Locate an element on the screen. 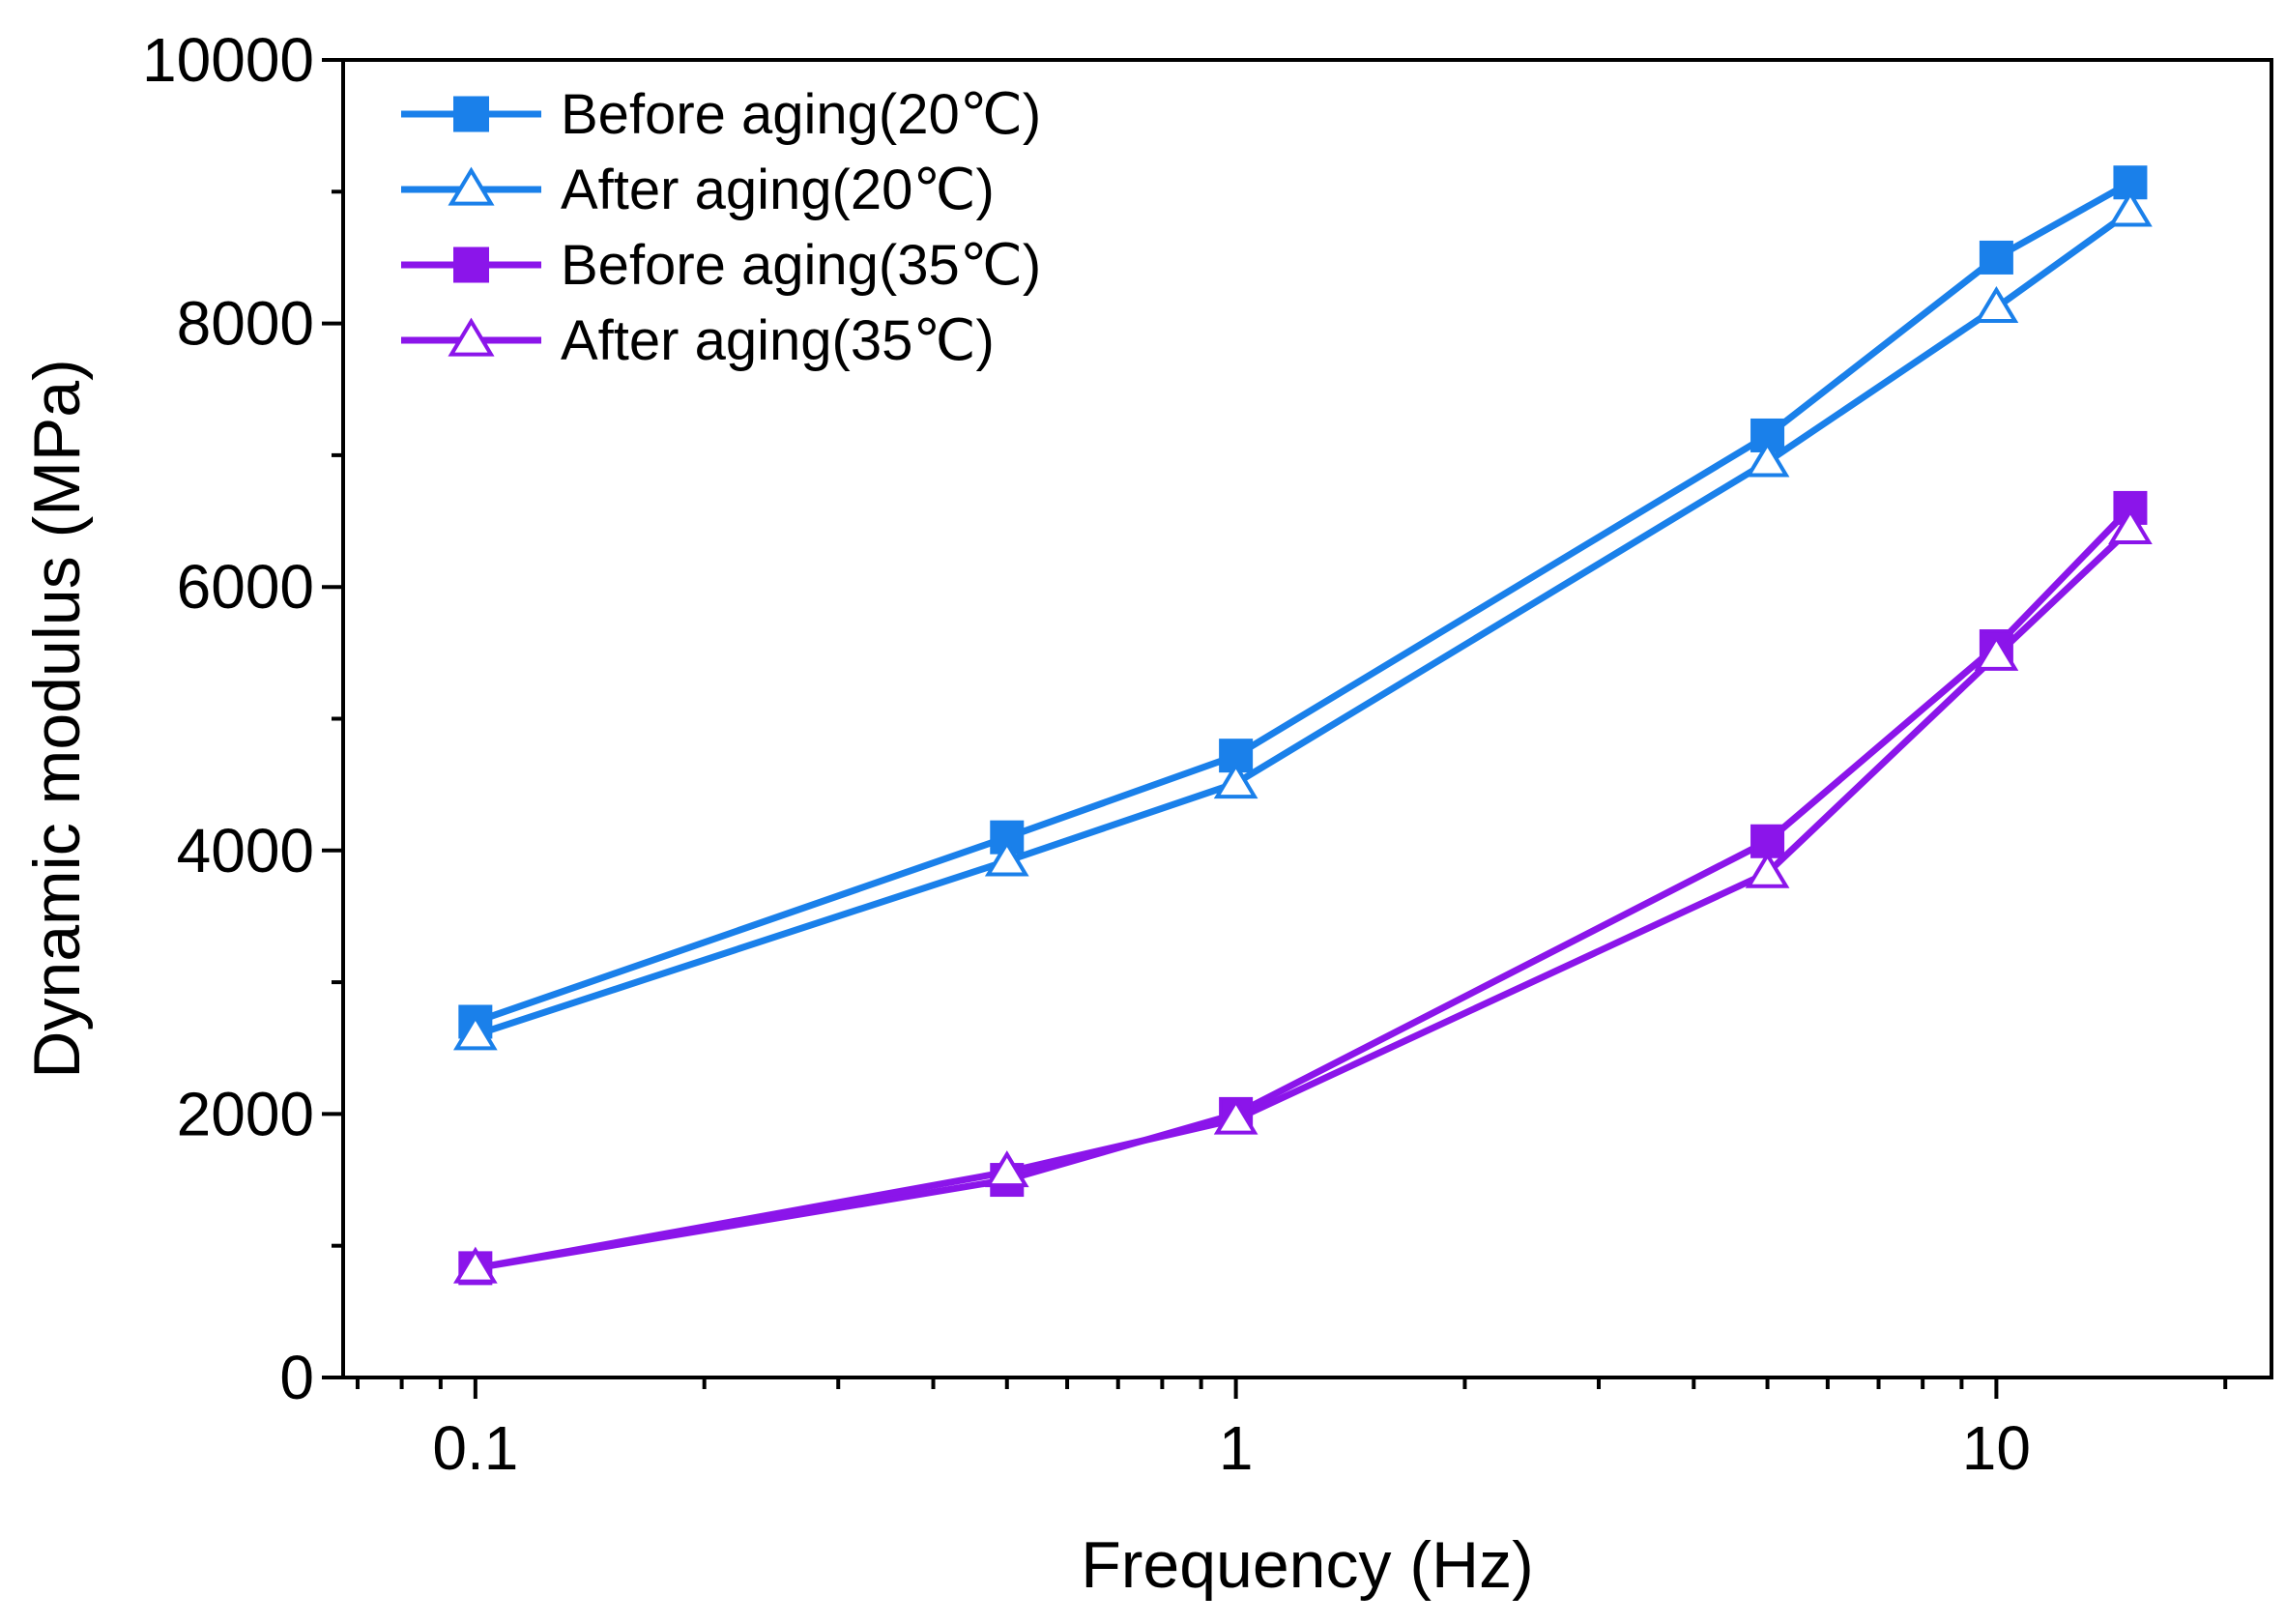 This screenshot has height=1624, width=2285. x-tick-label: 1 is located at coordinates (1237, 1448).